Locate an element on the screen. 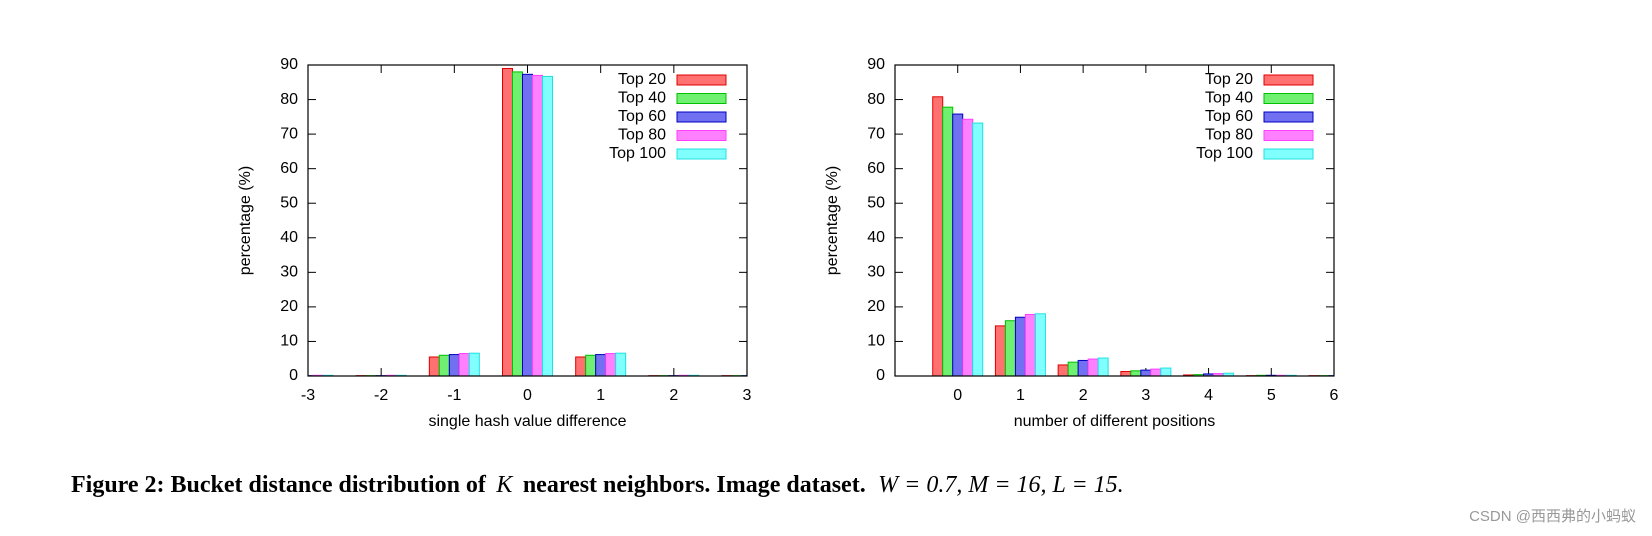 The height and width of the screenshot is (536, 1652). x-tick-label: 4 is located at coordinates (1208, 395).